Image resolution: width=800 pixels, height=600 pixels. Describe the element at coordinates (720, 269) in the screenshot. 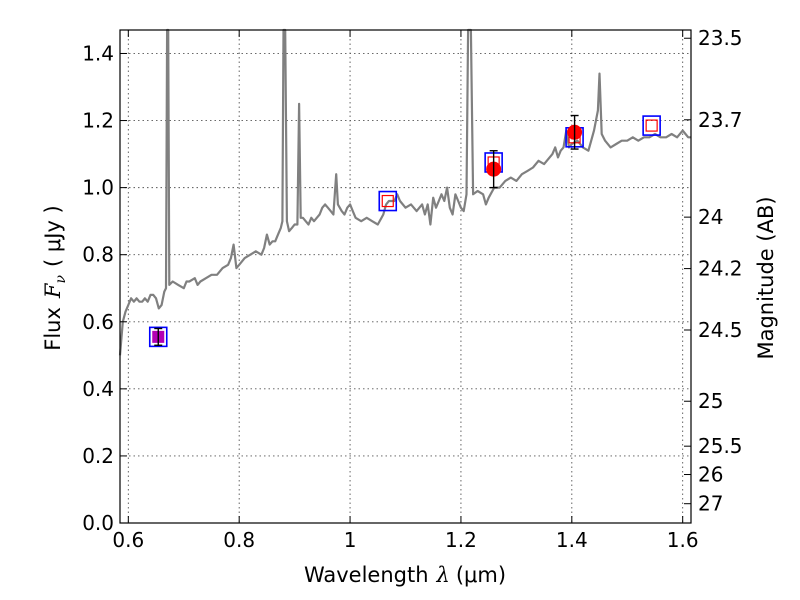

I see `y2-tick-label: 24.2` at that location.